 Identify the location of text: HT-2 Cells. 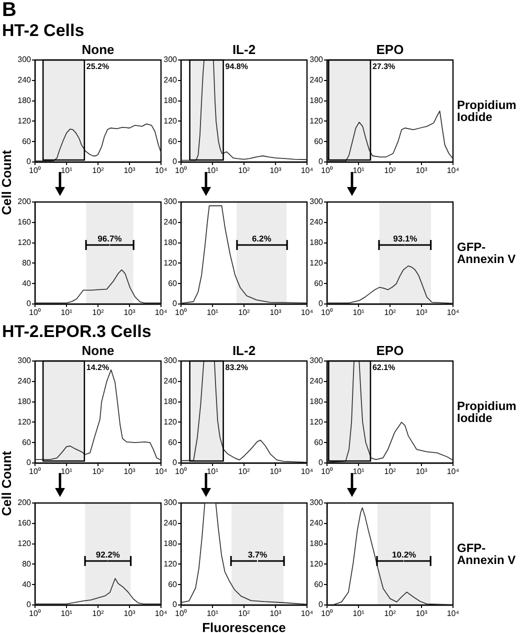
(43, 31).